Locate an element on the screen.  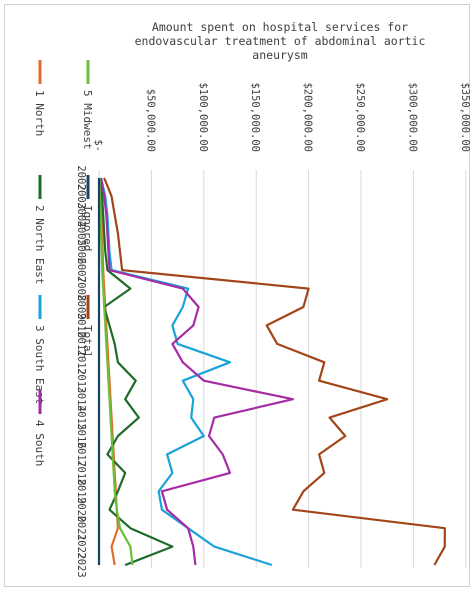
value-tick-label: $150,000.00 is located at coordinates (255, 117).